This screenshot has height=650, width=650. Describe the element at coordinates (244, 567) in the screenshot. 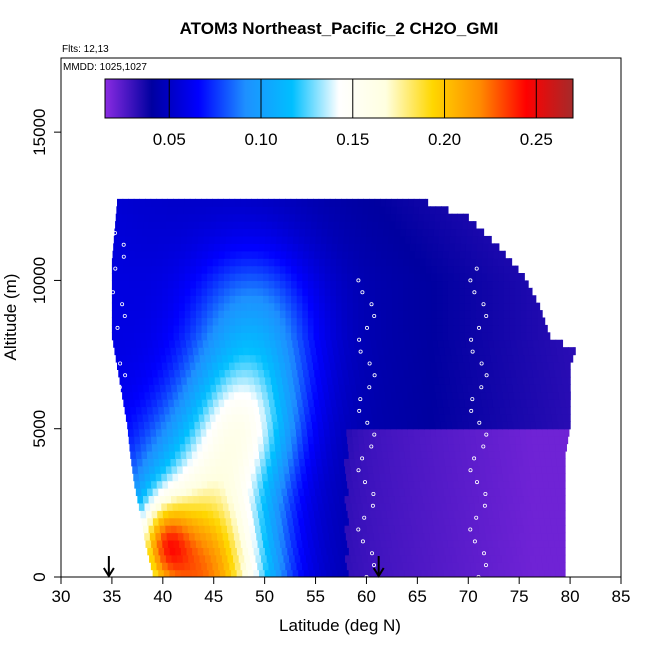

I see `arrow-markers` at that location.